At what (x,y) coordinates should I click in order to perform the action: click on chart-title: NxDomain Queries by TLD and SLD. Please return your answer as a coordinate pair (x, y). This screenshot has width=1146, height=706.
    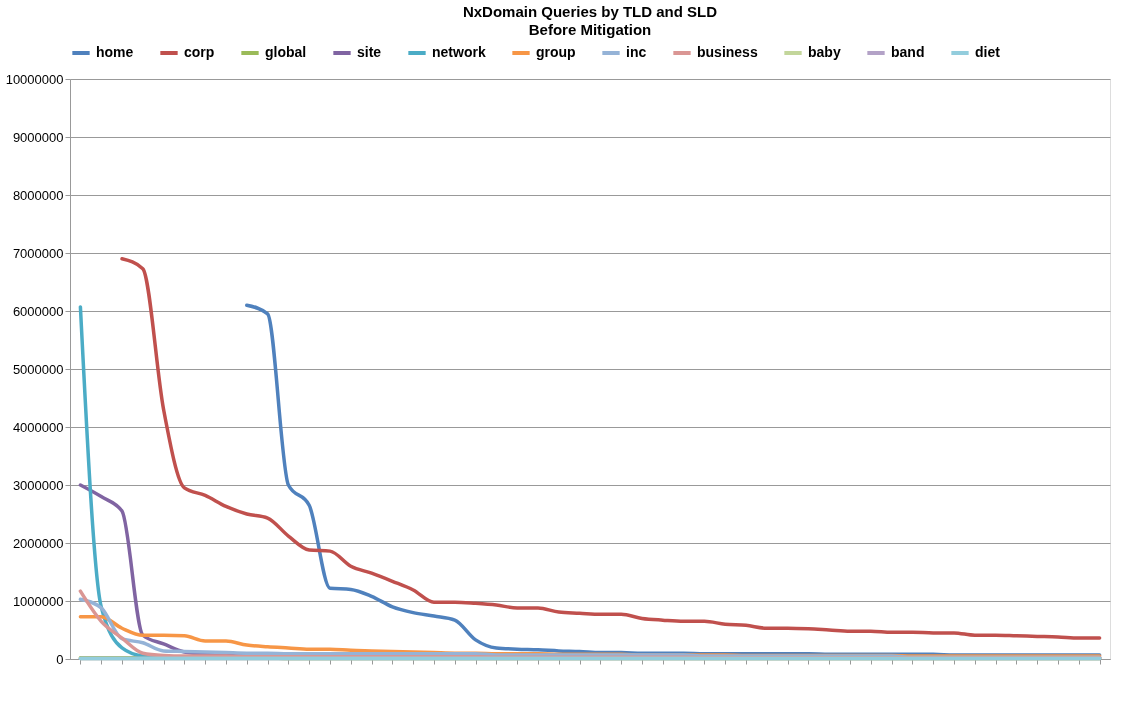
    Looking at the image, I should click on (590, 11).